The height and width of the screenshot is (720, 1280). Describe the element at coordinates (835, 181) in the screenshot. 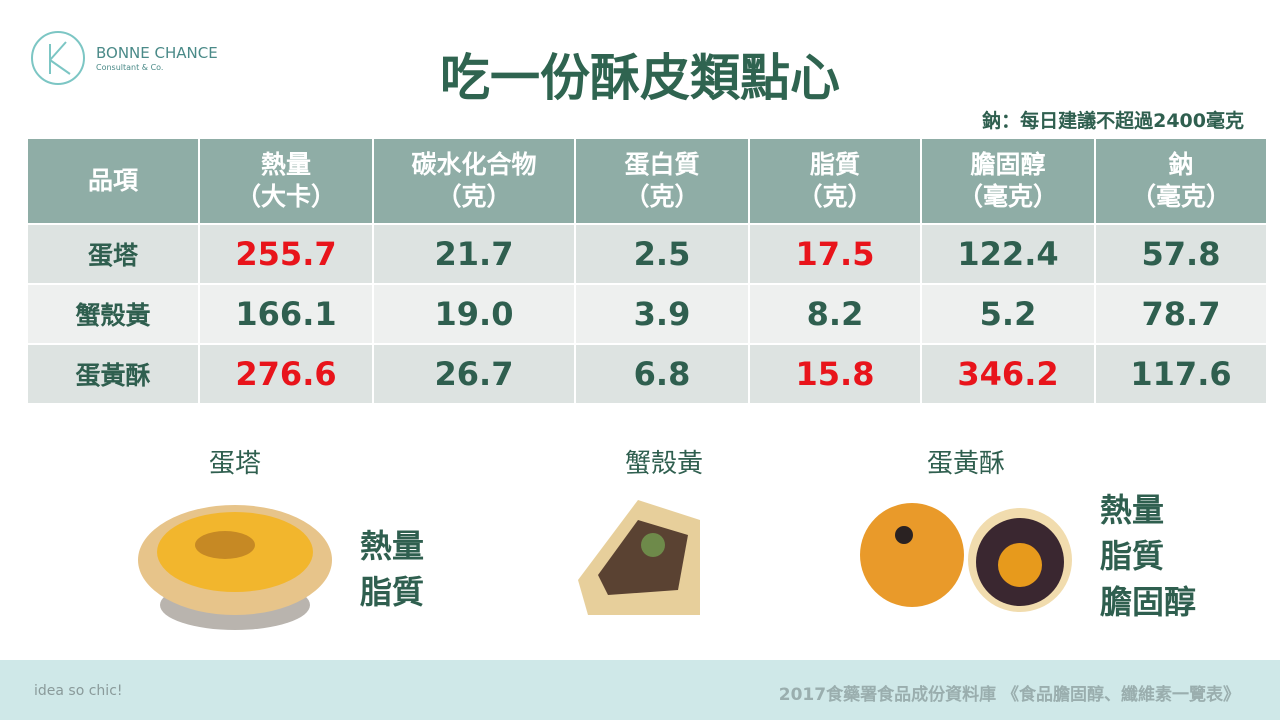

I see `header-cell: 脂質 （克）` at that location.